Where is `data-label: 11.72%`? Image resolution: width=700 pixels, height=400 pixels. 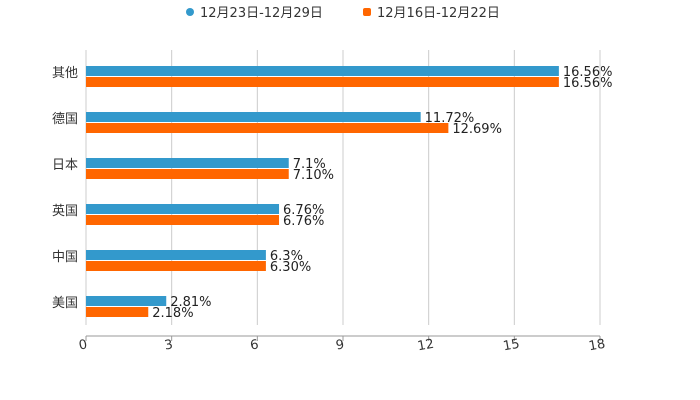
data-label: 11.72% is located at coordinates (450, 118).